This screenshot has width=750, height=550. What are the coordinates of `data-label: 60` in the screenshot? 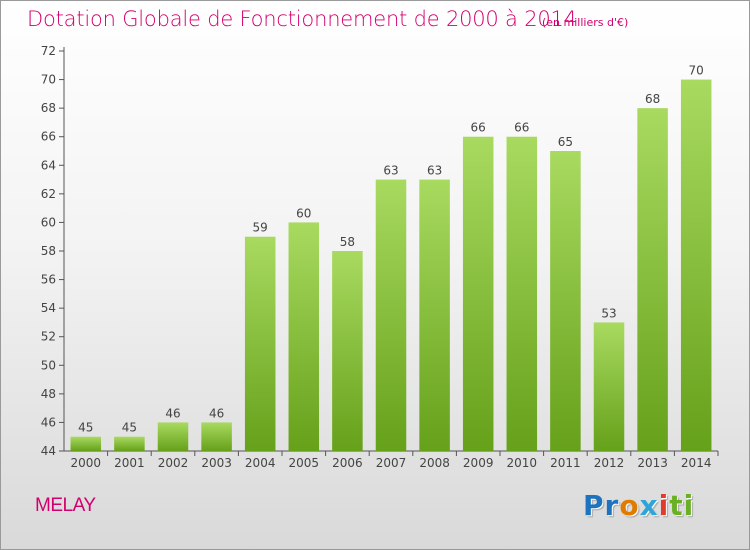 It's located at (303, 213).